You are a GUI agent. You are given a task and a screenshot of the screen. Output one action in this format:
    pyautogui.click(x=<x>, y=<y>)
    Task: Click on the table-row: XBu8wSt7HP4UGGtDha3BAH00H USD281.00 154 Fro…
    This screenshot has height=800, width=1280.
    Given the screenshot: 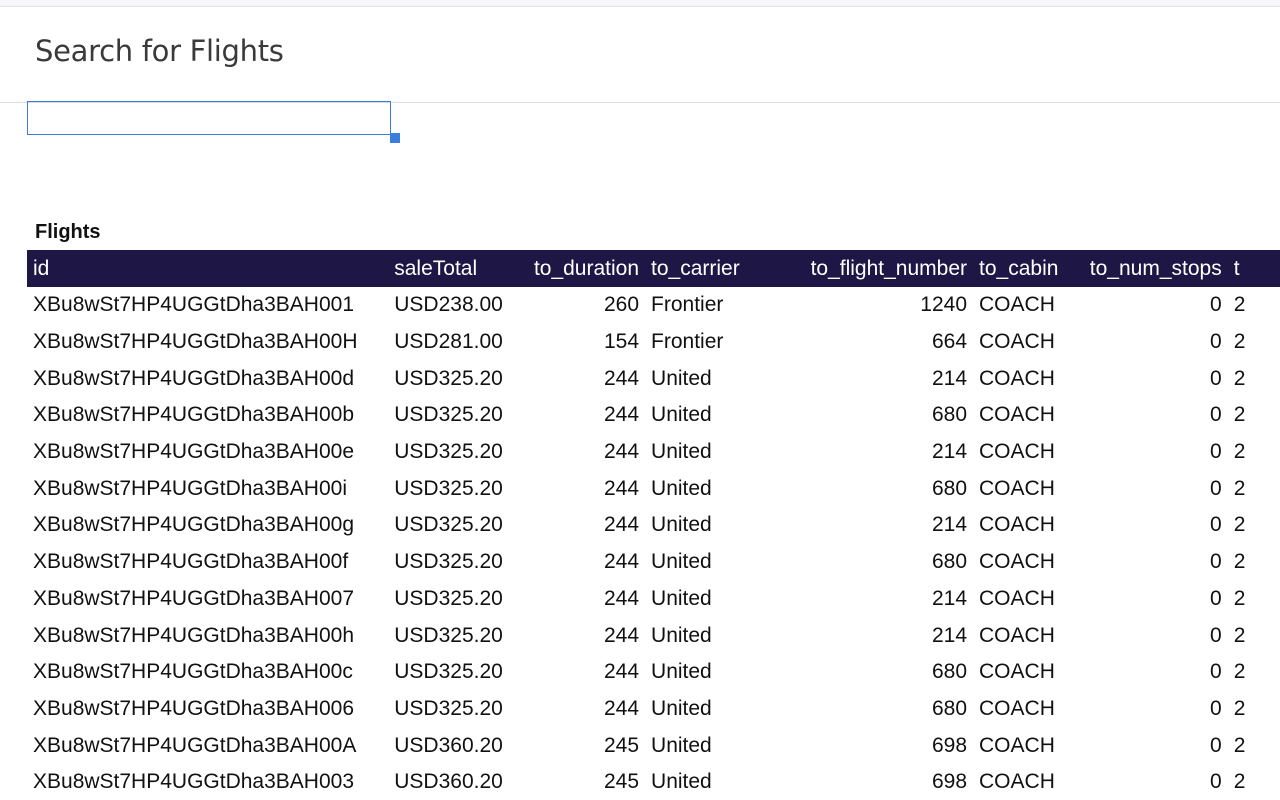 What is the action you would take?
    pyautogui.click(x=653, y=342)
    